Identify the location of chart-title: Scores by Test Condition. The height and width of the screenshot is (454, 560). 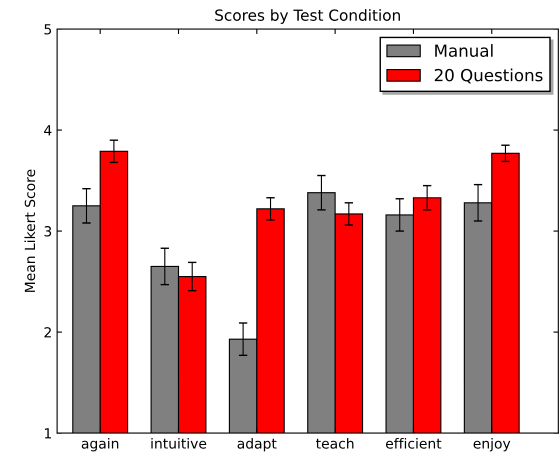
(307, 16).